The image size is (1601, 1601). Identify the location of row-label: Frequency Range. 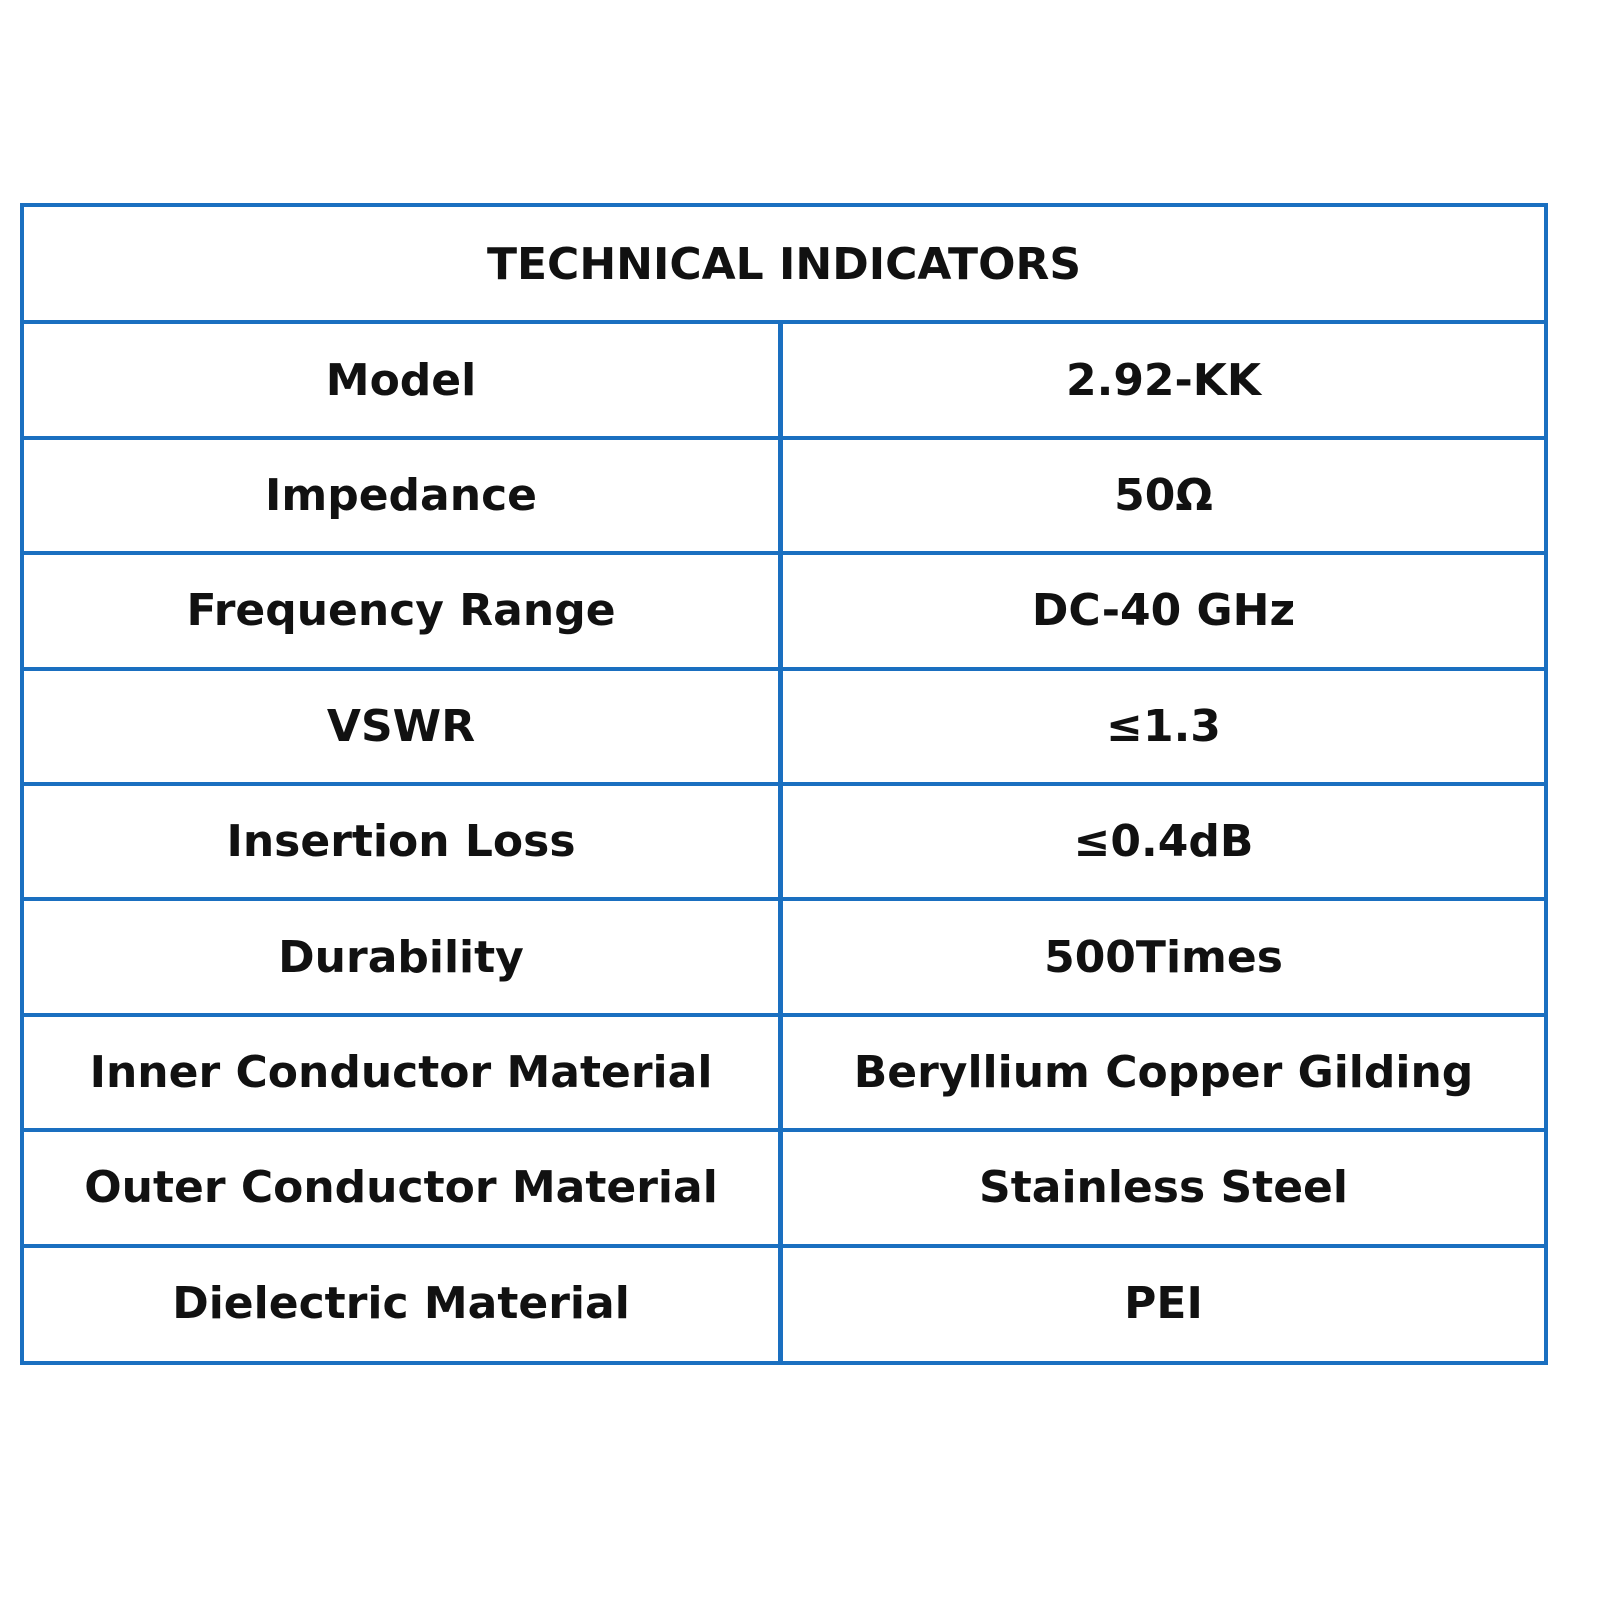
(401, 611).